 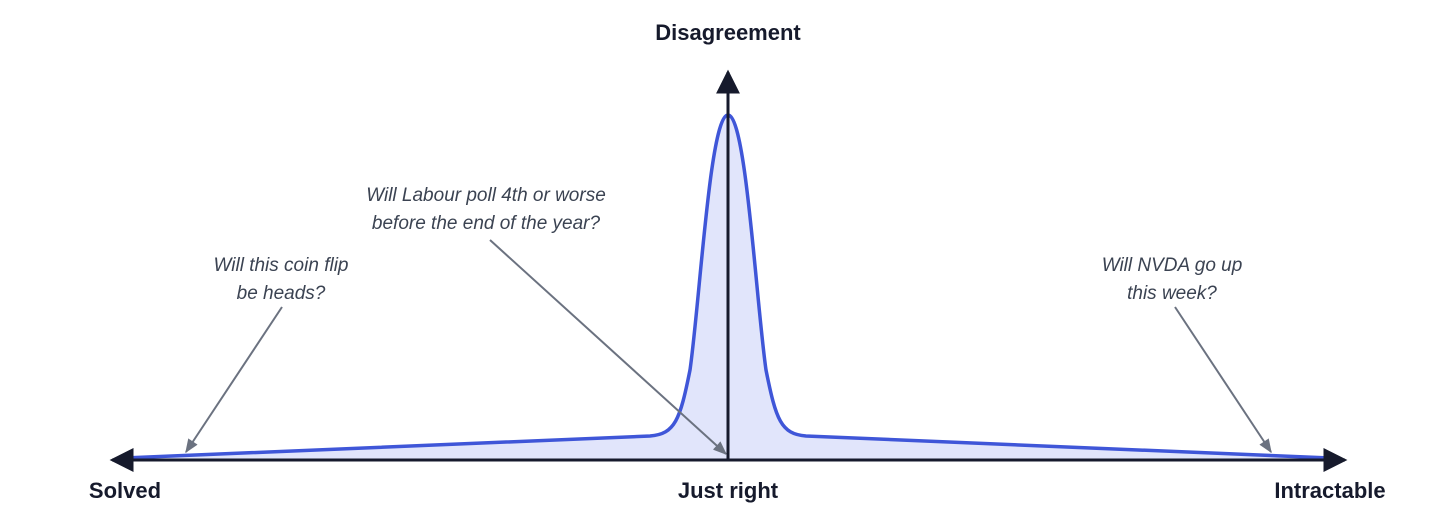 What do you see at coordinates (486, 223) in the screenshot?
I see `annotation-text: before the end of the year?` at bounding box center [486, 223].